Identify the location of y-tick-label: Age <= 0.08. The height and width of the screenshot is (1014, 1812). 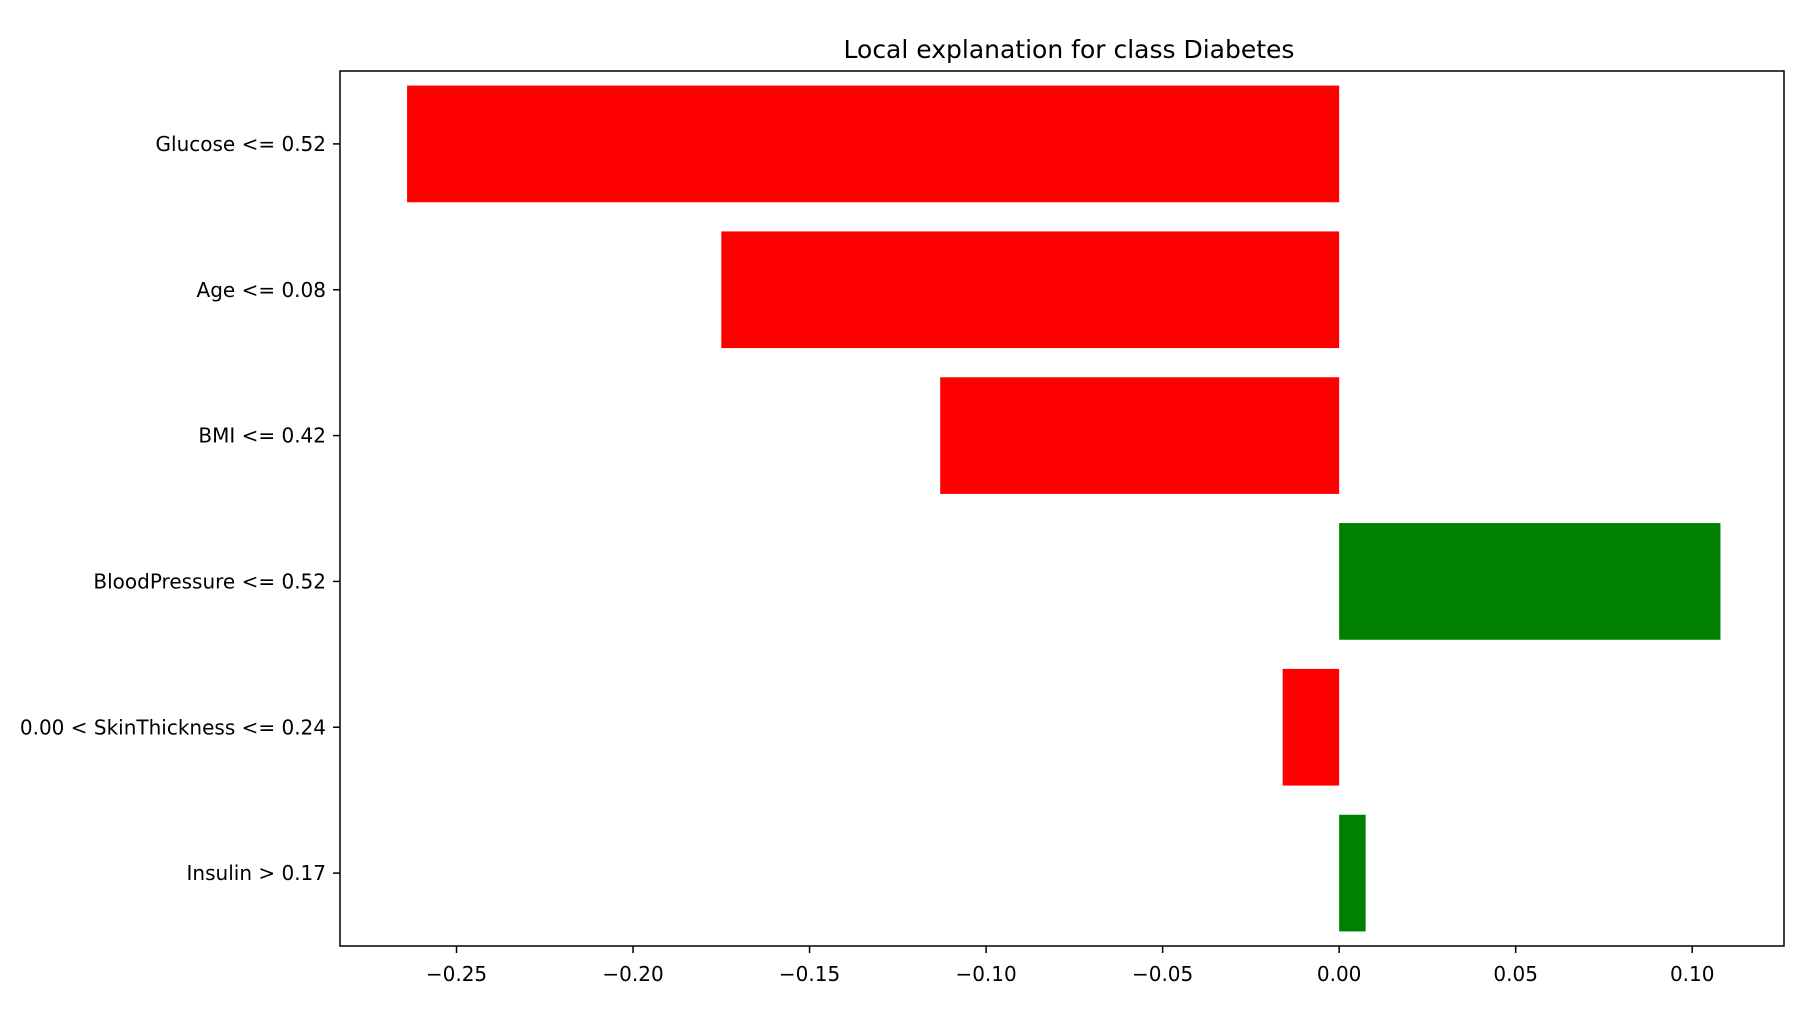
(261, 290).